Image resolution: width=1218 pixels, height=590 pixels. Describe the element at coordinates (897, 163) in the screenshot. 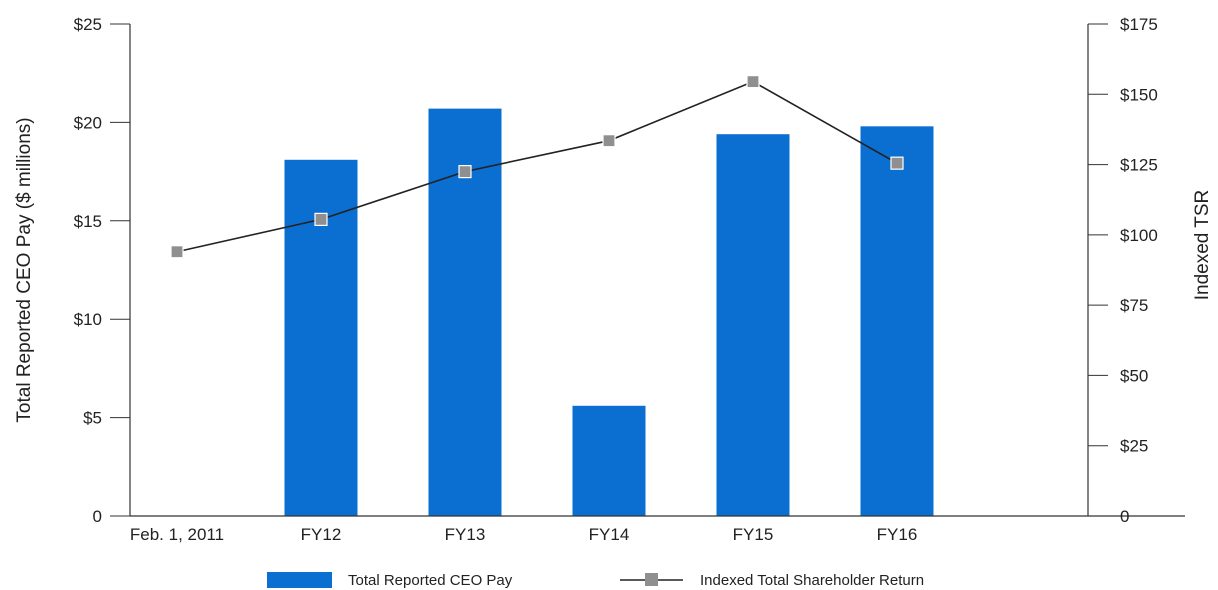

I see `tsr-marker-fy16` at that location.